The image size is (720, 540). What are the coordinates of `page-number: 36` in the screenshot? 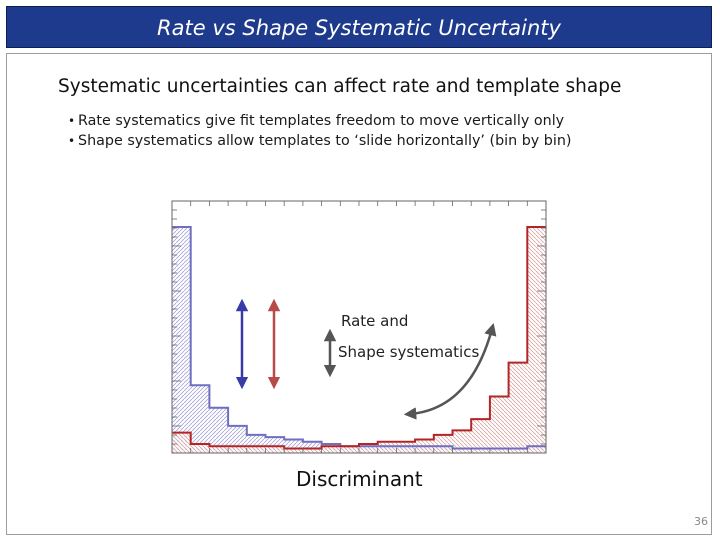 It's located at (701, 521).